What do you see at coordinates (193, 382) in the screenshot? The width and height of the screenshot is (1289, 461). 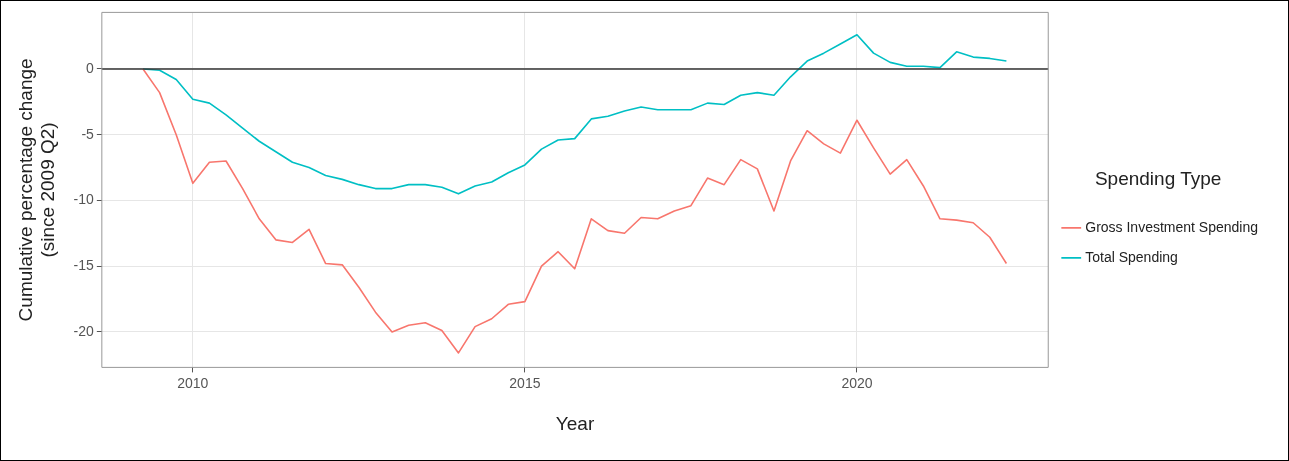 I see `x-tick-label: 2010` at bounding box center [193, 382].